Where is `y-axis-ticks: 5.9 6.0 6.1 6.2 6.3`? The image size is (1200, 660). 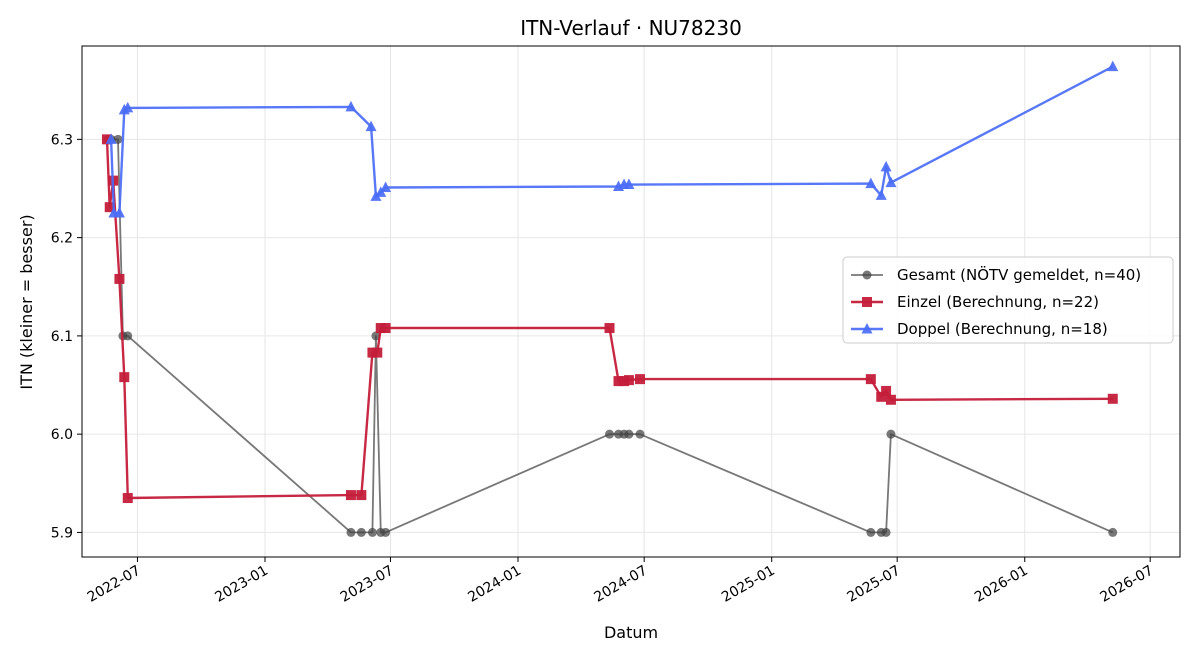
y-axis-ticks: 5.9 6.0 6.1 6.2 6.3 is located at coordinates (66, 336).